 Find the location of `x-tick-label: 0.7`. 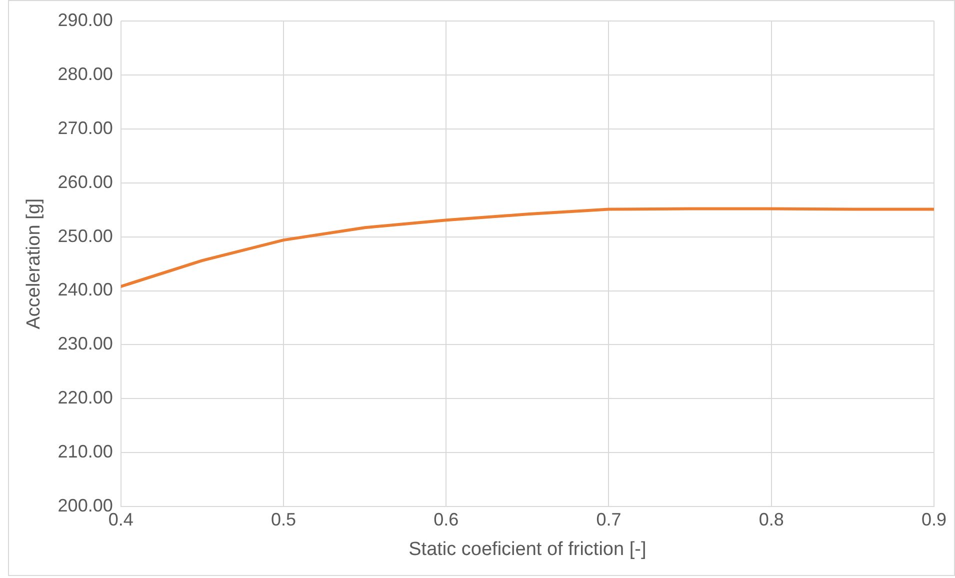

x-tick-label: 0.7 is located at coordinates (609, 519).